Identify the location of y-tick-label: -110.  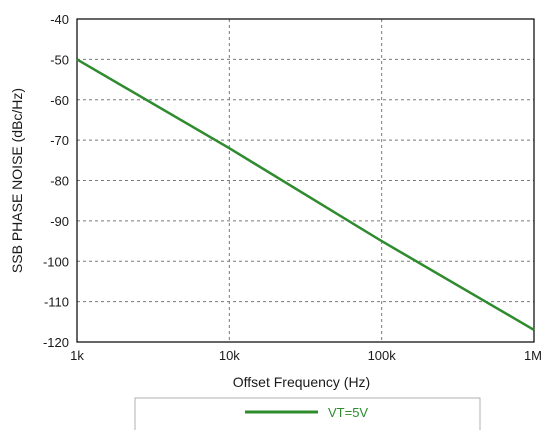
(56, 302).